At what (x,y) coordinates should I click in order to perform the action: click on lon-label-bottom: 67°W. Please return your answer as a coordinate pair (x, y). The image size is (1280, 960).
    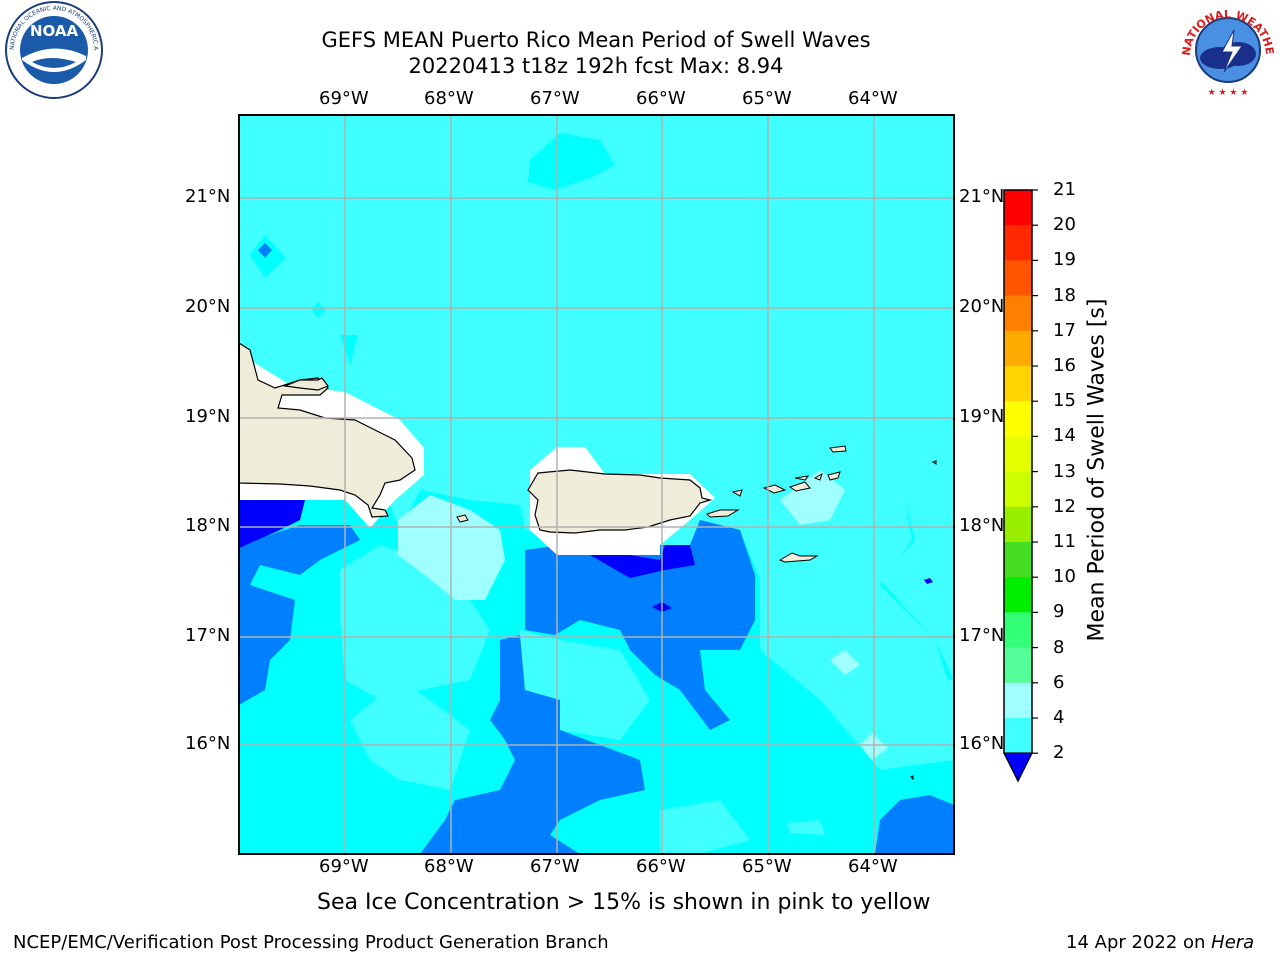
    Looking at the image, I should click on (555, 866).